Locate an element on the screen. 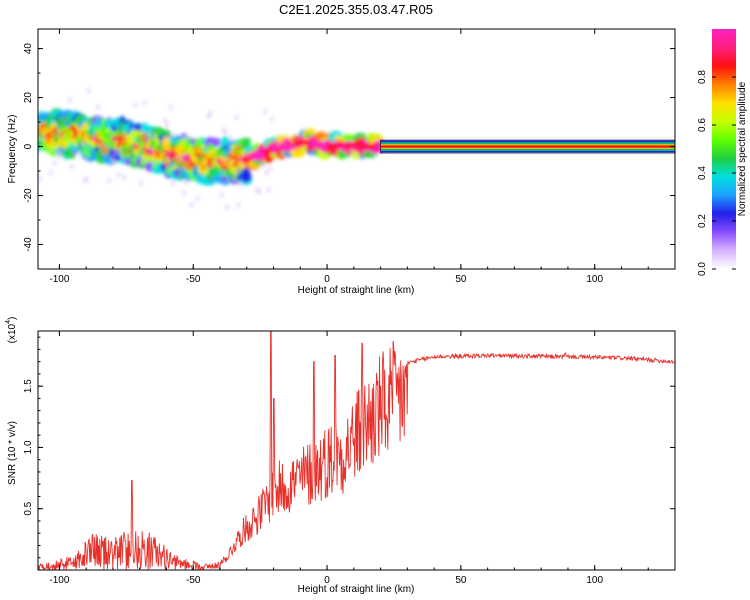  snr-x-tick-label: 100 is located at coordinates (594, 580).